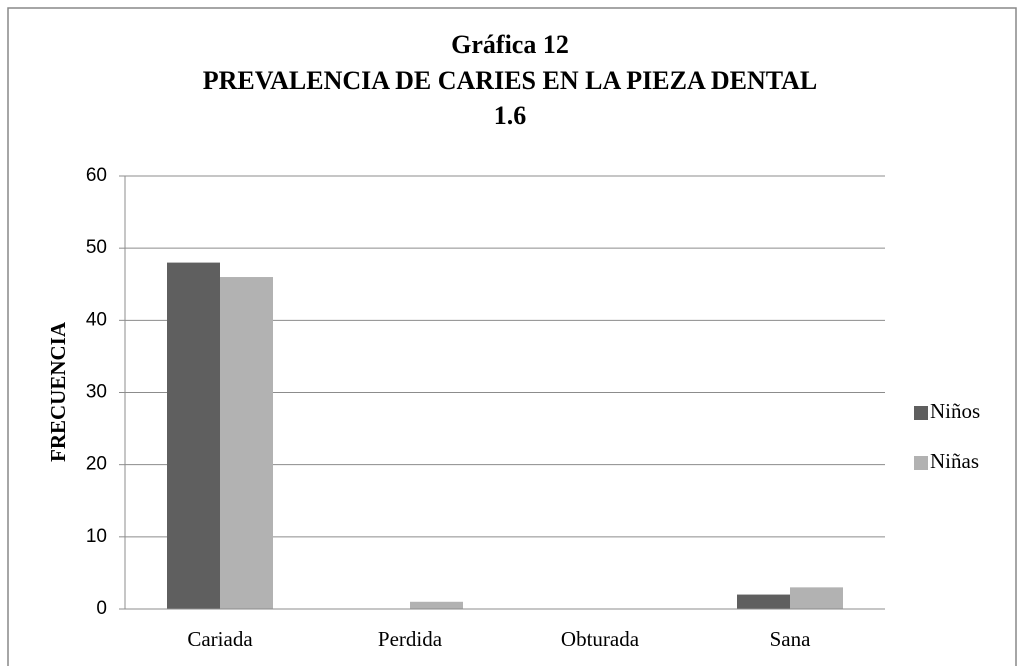 The width and height of the screenshot is (1024, 666). What do you see at coordinates (954, 461) in the screenshot?
I see `legend-label: Niñas` at bounding box center [954, 461].